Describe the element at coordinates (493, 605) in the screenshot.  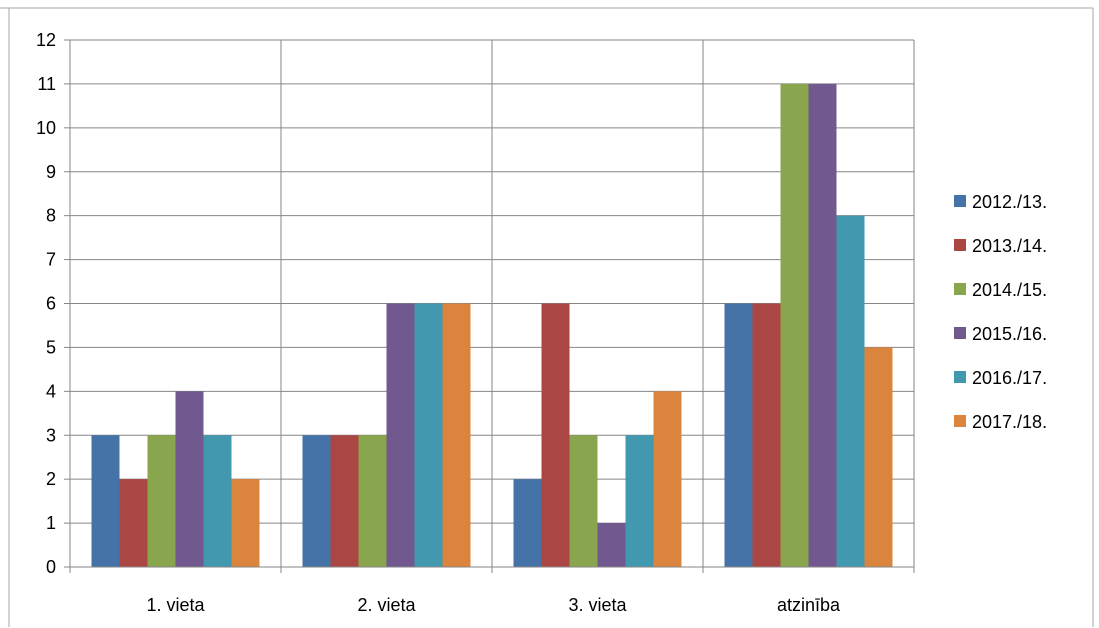
I see `x-axis-category-labels: 1. vieta 2. vieta 3. vieta atzinība` at that location.